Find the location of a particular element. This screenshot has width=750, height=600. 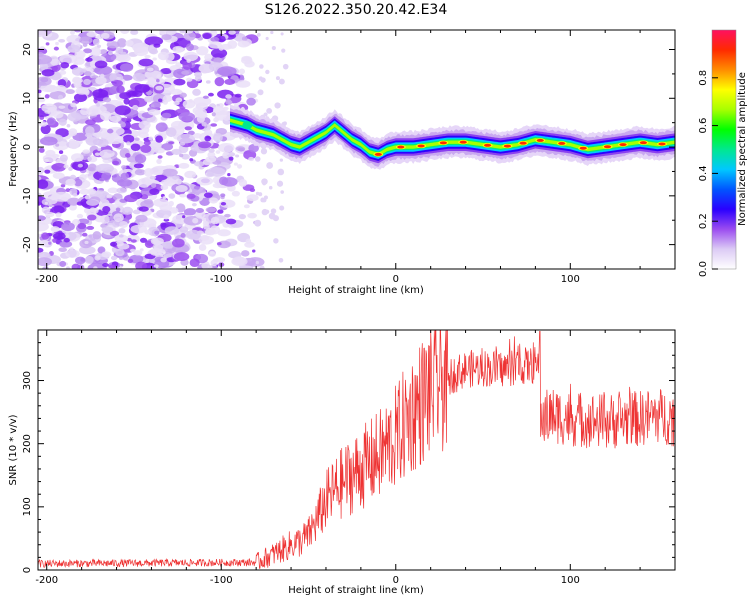

ridge-peak is located at coordinates (540, 140).